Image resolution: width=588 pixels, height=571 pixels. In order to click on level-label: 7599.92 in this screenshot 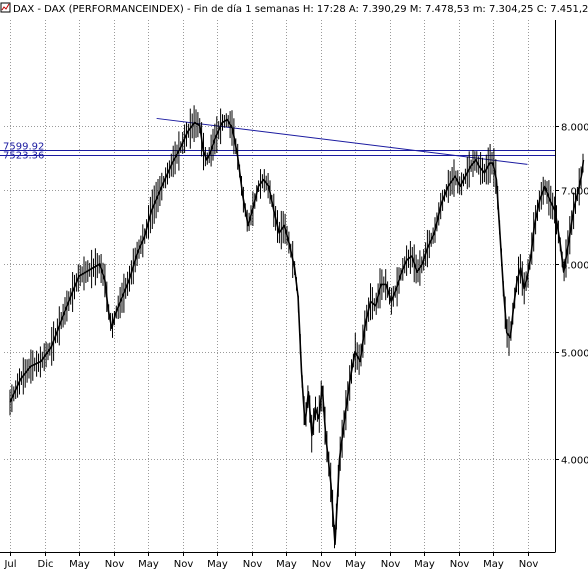, I will do `click(23, 147)`.